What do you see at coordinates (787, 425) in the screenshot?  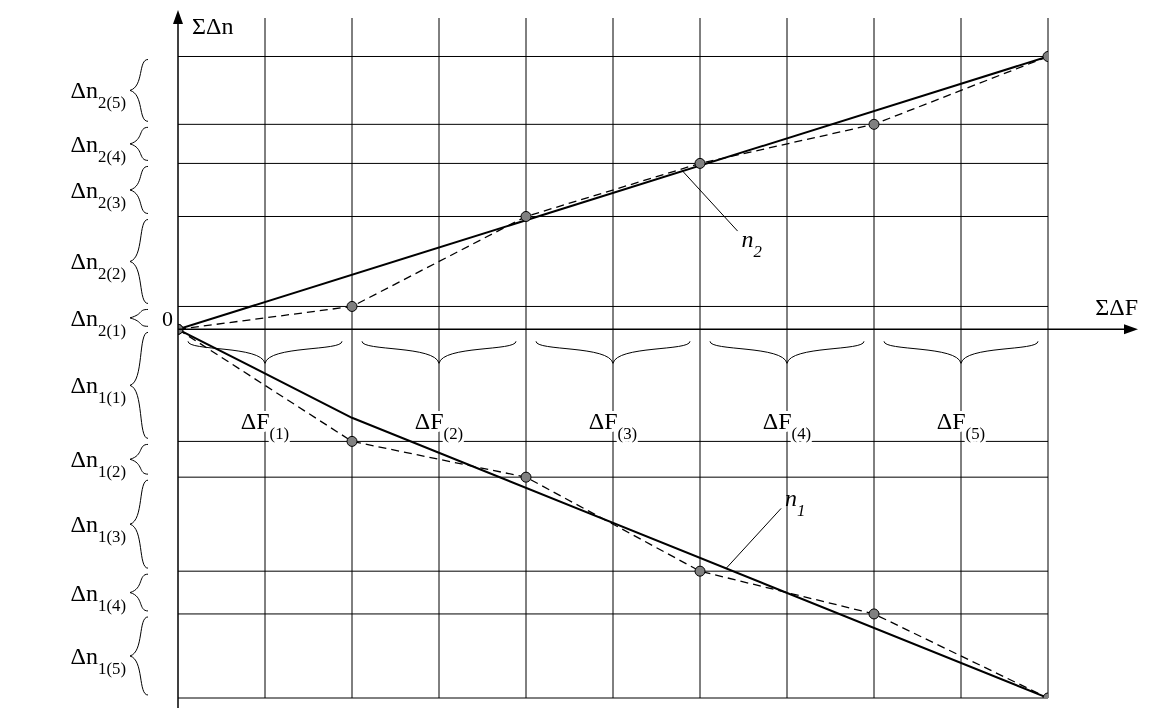 I see `annotation: ΔF$_{(4)}$` at bounding box center [787, 425].